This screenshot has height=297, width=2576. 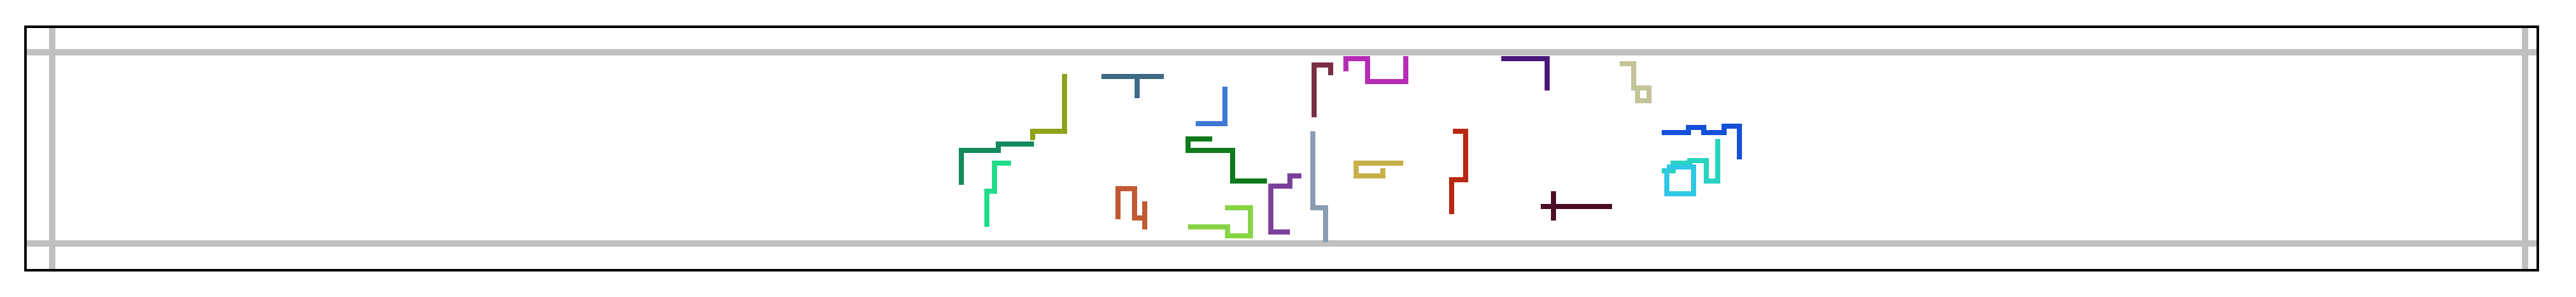 I want to click on glyph-olive, so click(x=1048, y=107).